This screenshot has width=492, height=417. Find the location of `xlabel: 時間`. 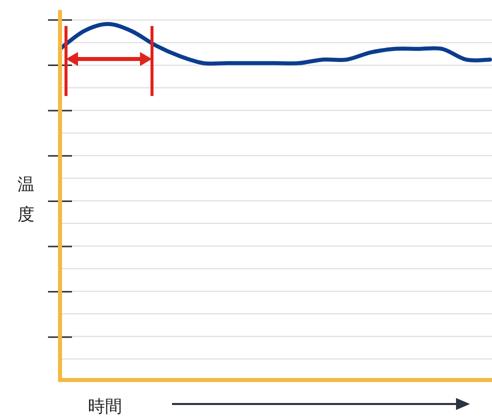

xlabel: 時間 is located at coordinates (105, 407).